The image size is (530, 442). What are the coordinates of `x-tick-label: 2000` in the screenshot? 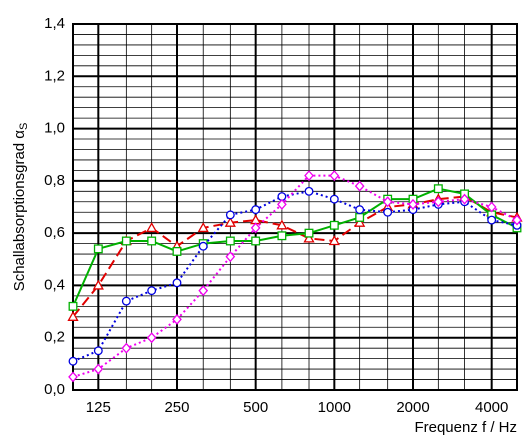 It's located at (412, 407).